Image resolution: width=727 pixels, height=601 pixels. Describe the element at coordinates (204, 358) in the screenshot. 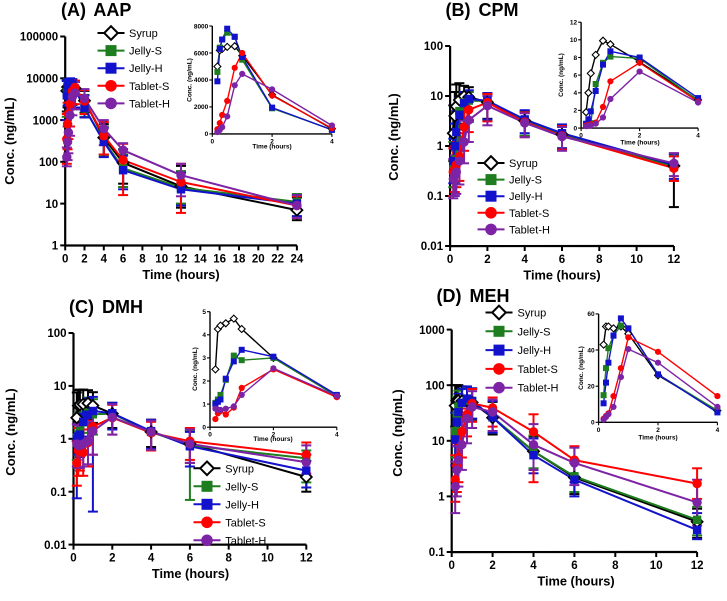

I see `svg-text: 3` at that location.